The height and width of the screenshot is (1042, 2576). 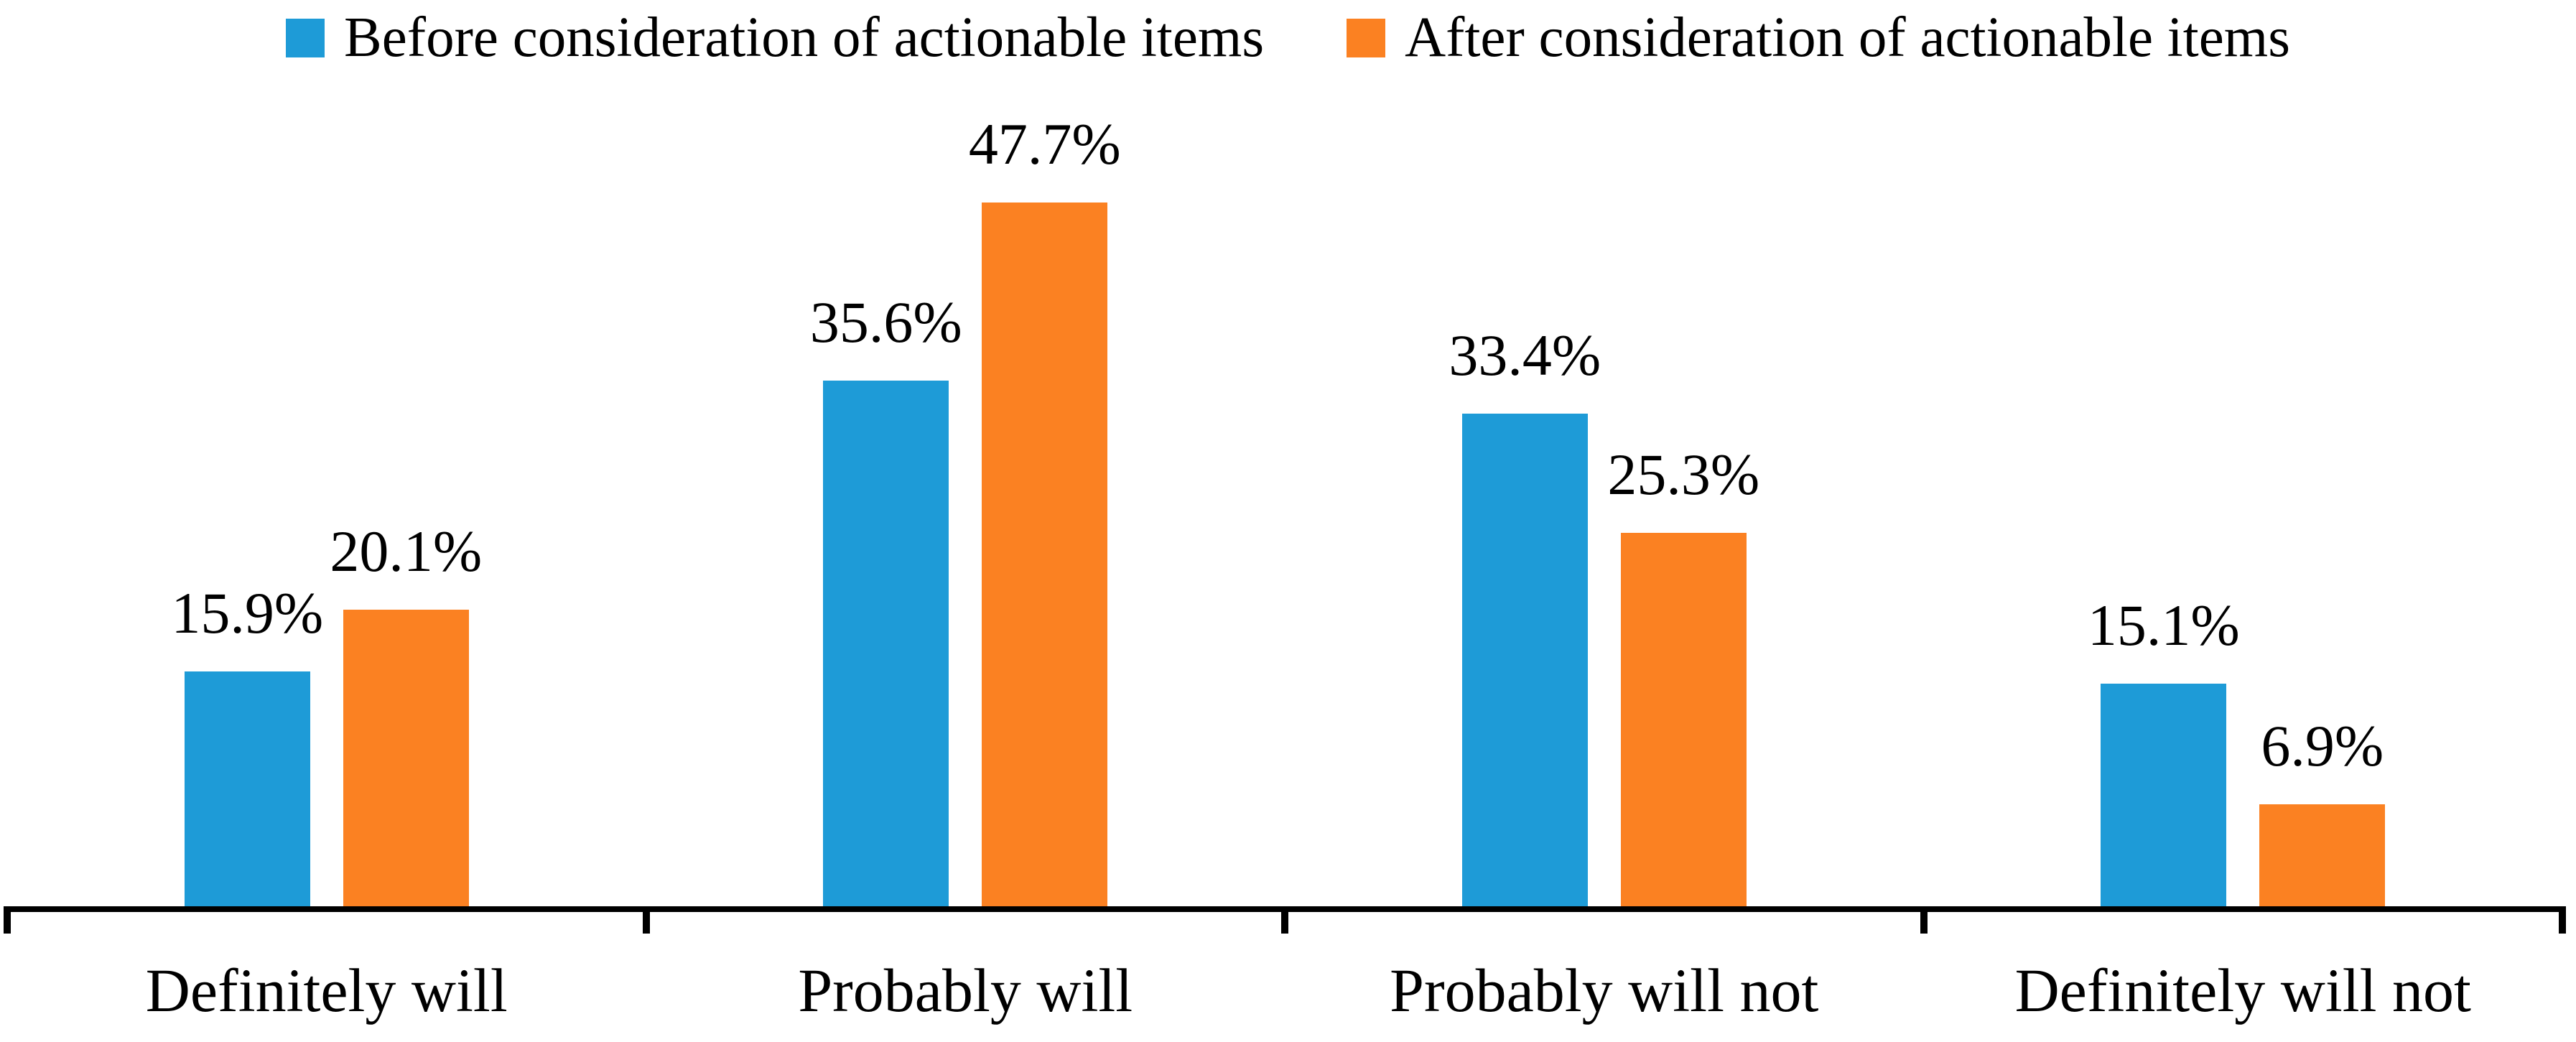 I want to click on category-label: Probably will, so click(x=966, y=990).